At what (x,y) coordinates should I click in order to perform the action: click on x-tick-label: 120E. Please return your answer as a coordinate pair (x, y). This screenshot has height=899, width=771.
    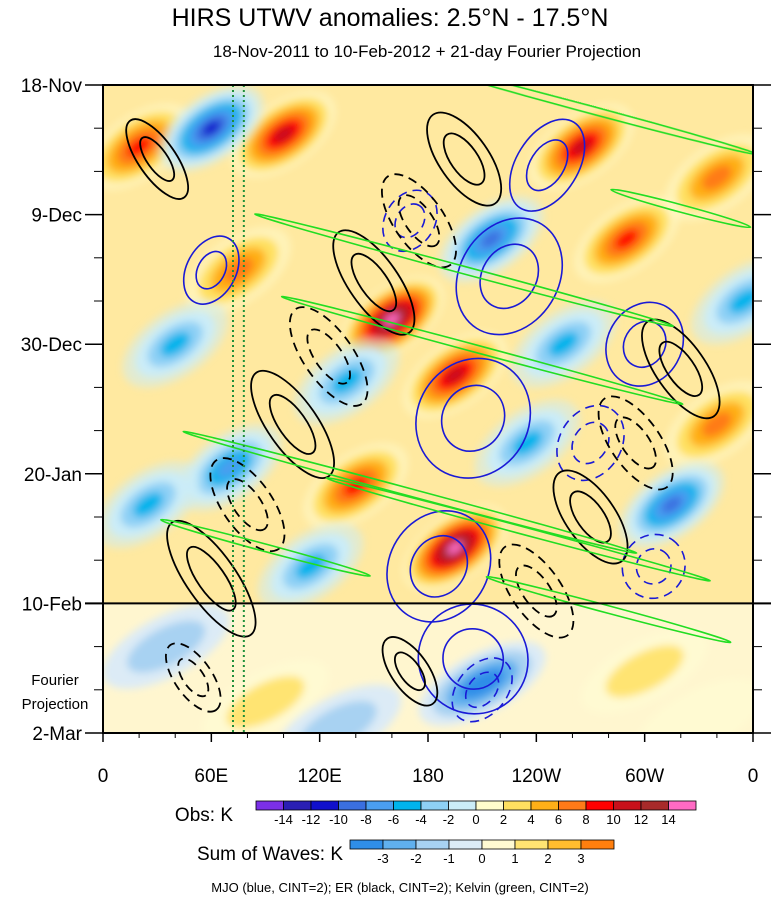
    Looking at the image, I should click on (319, 776).